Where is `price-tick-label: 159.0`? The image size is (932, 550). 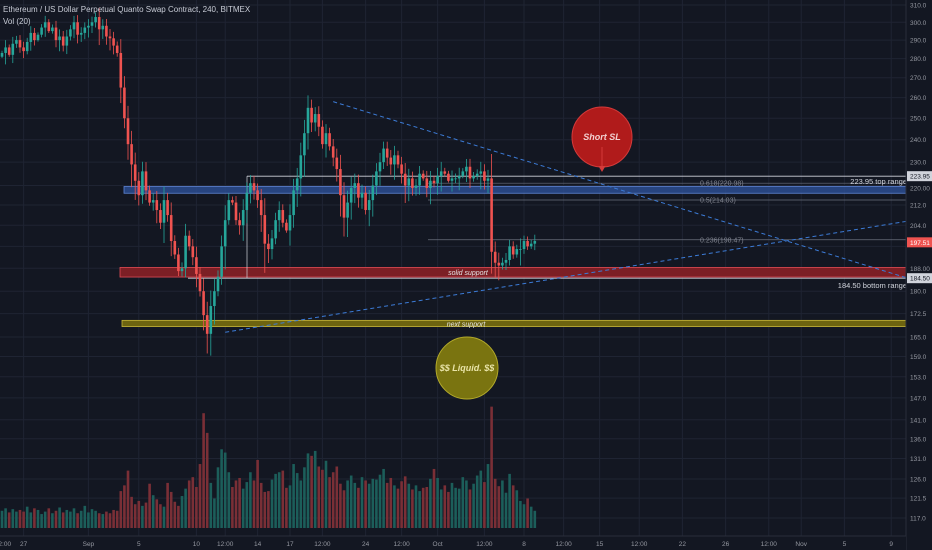
price-tick-label: 159.0 is located at coordinates (918, 357).